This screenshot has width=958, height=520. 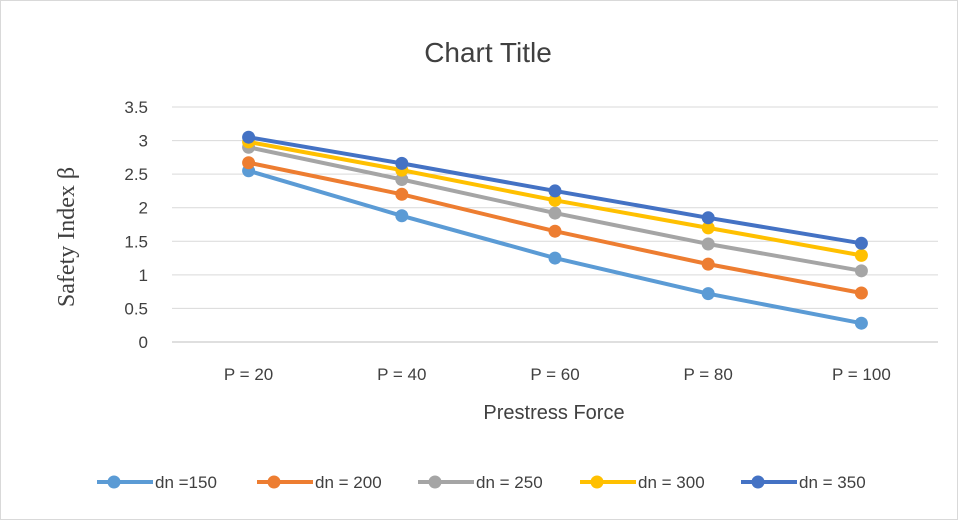 What do you see at coordinates (136, 241) in the screenshot?
I see `y-tick-label: 1.5` at bounding box center [136, 241].